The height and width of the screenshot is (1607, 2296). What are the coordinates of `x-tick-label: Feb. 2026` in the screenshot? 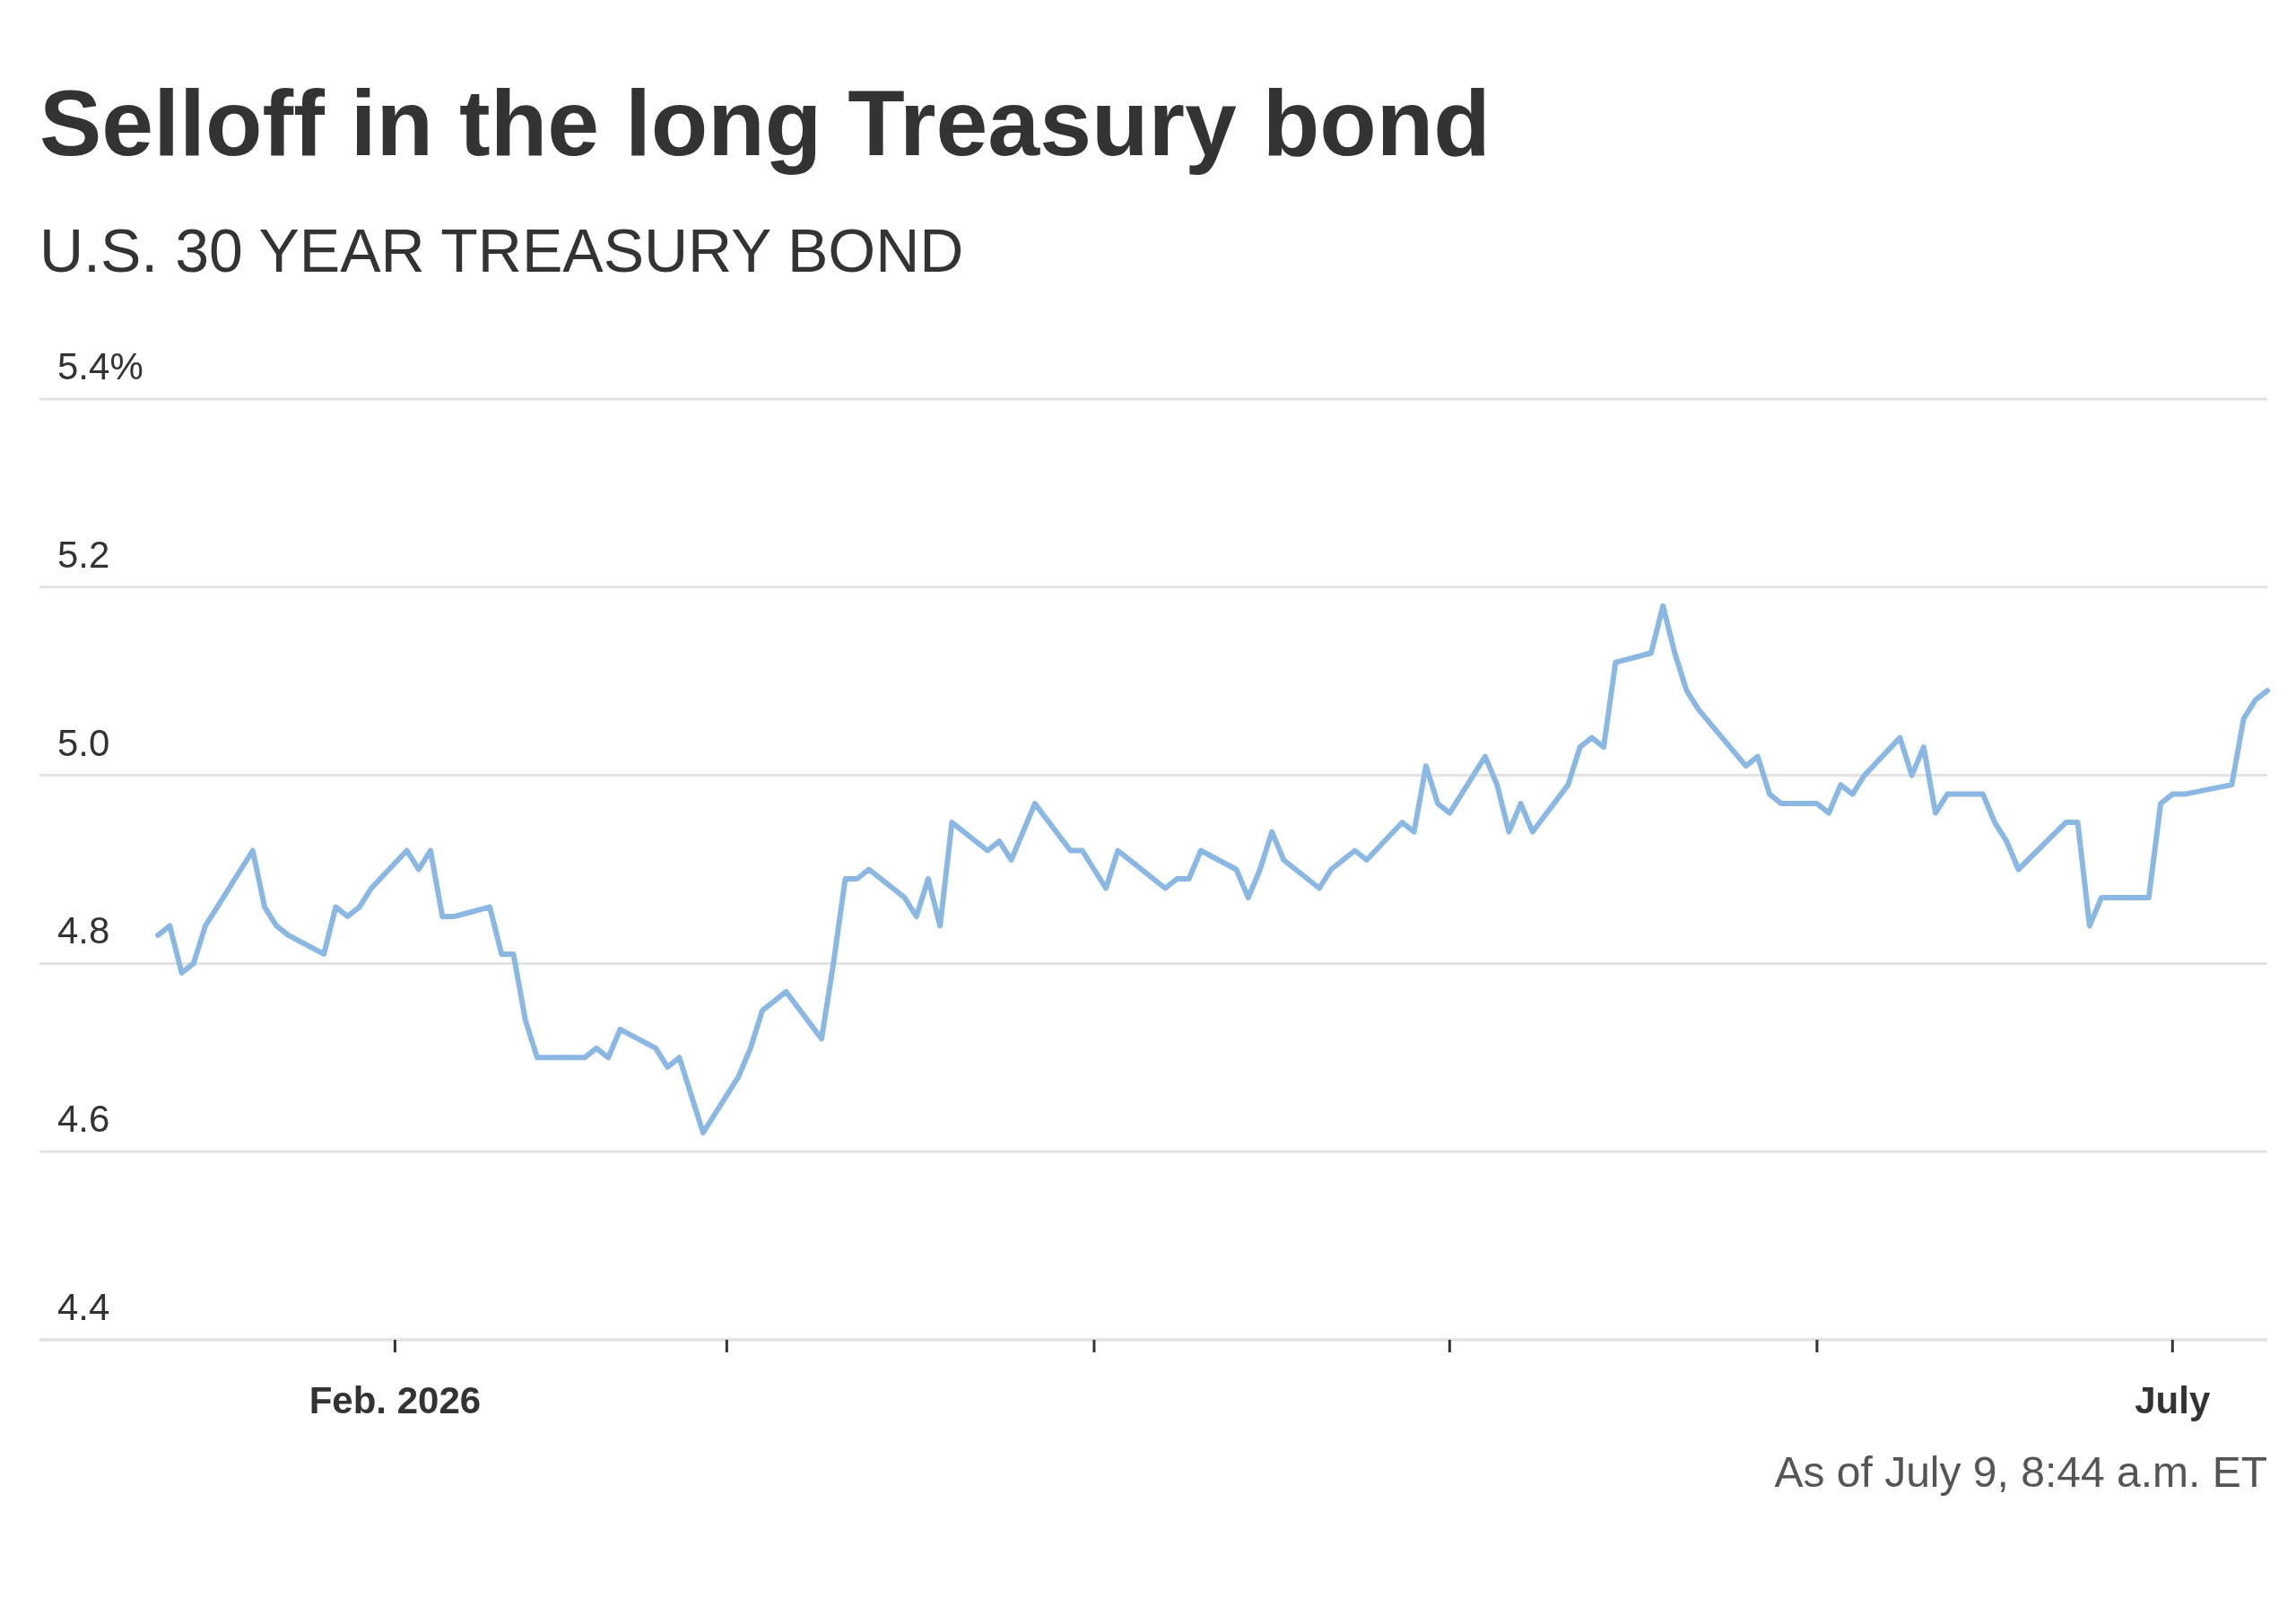 It's located at (395, 1400).